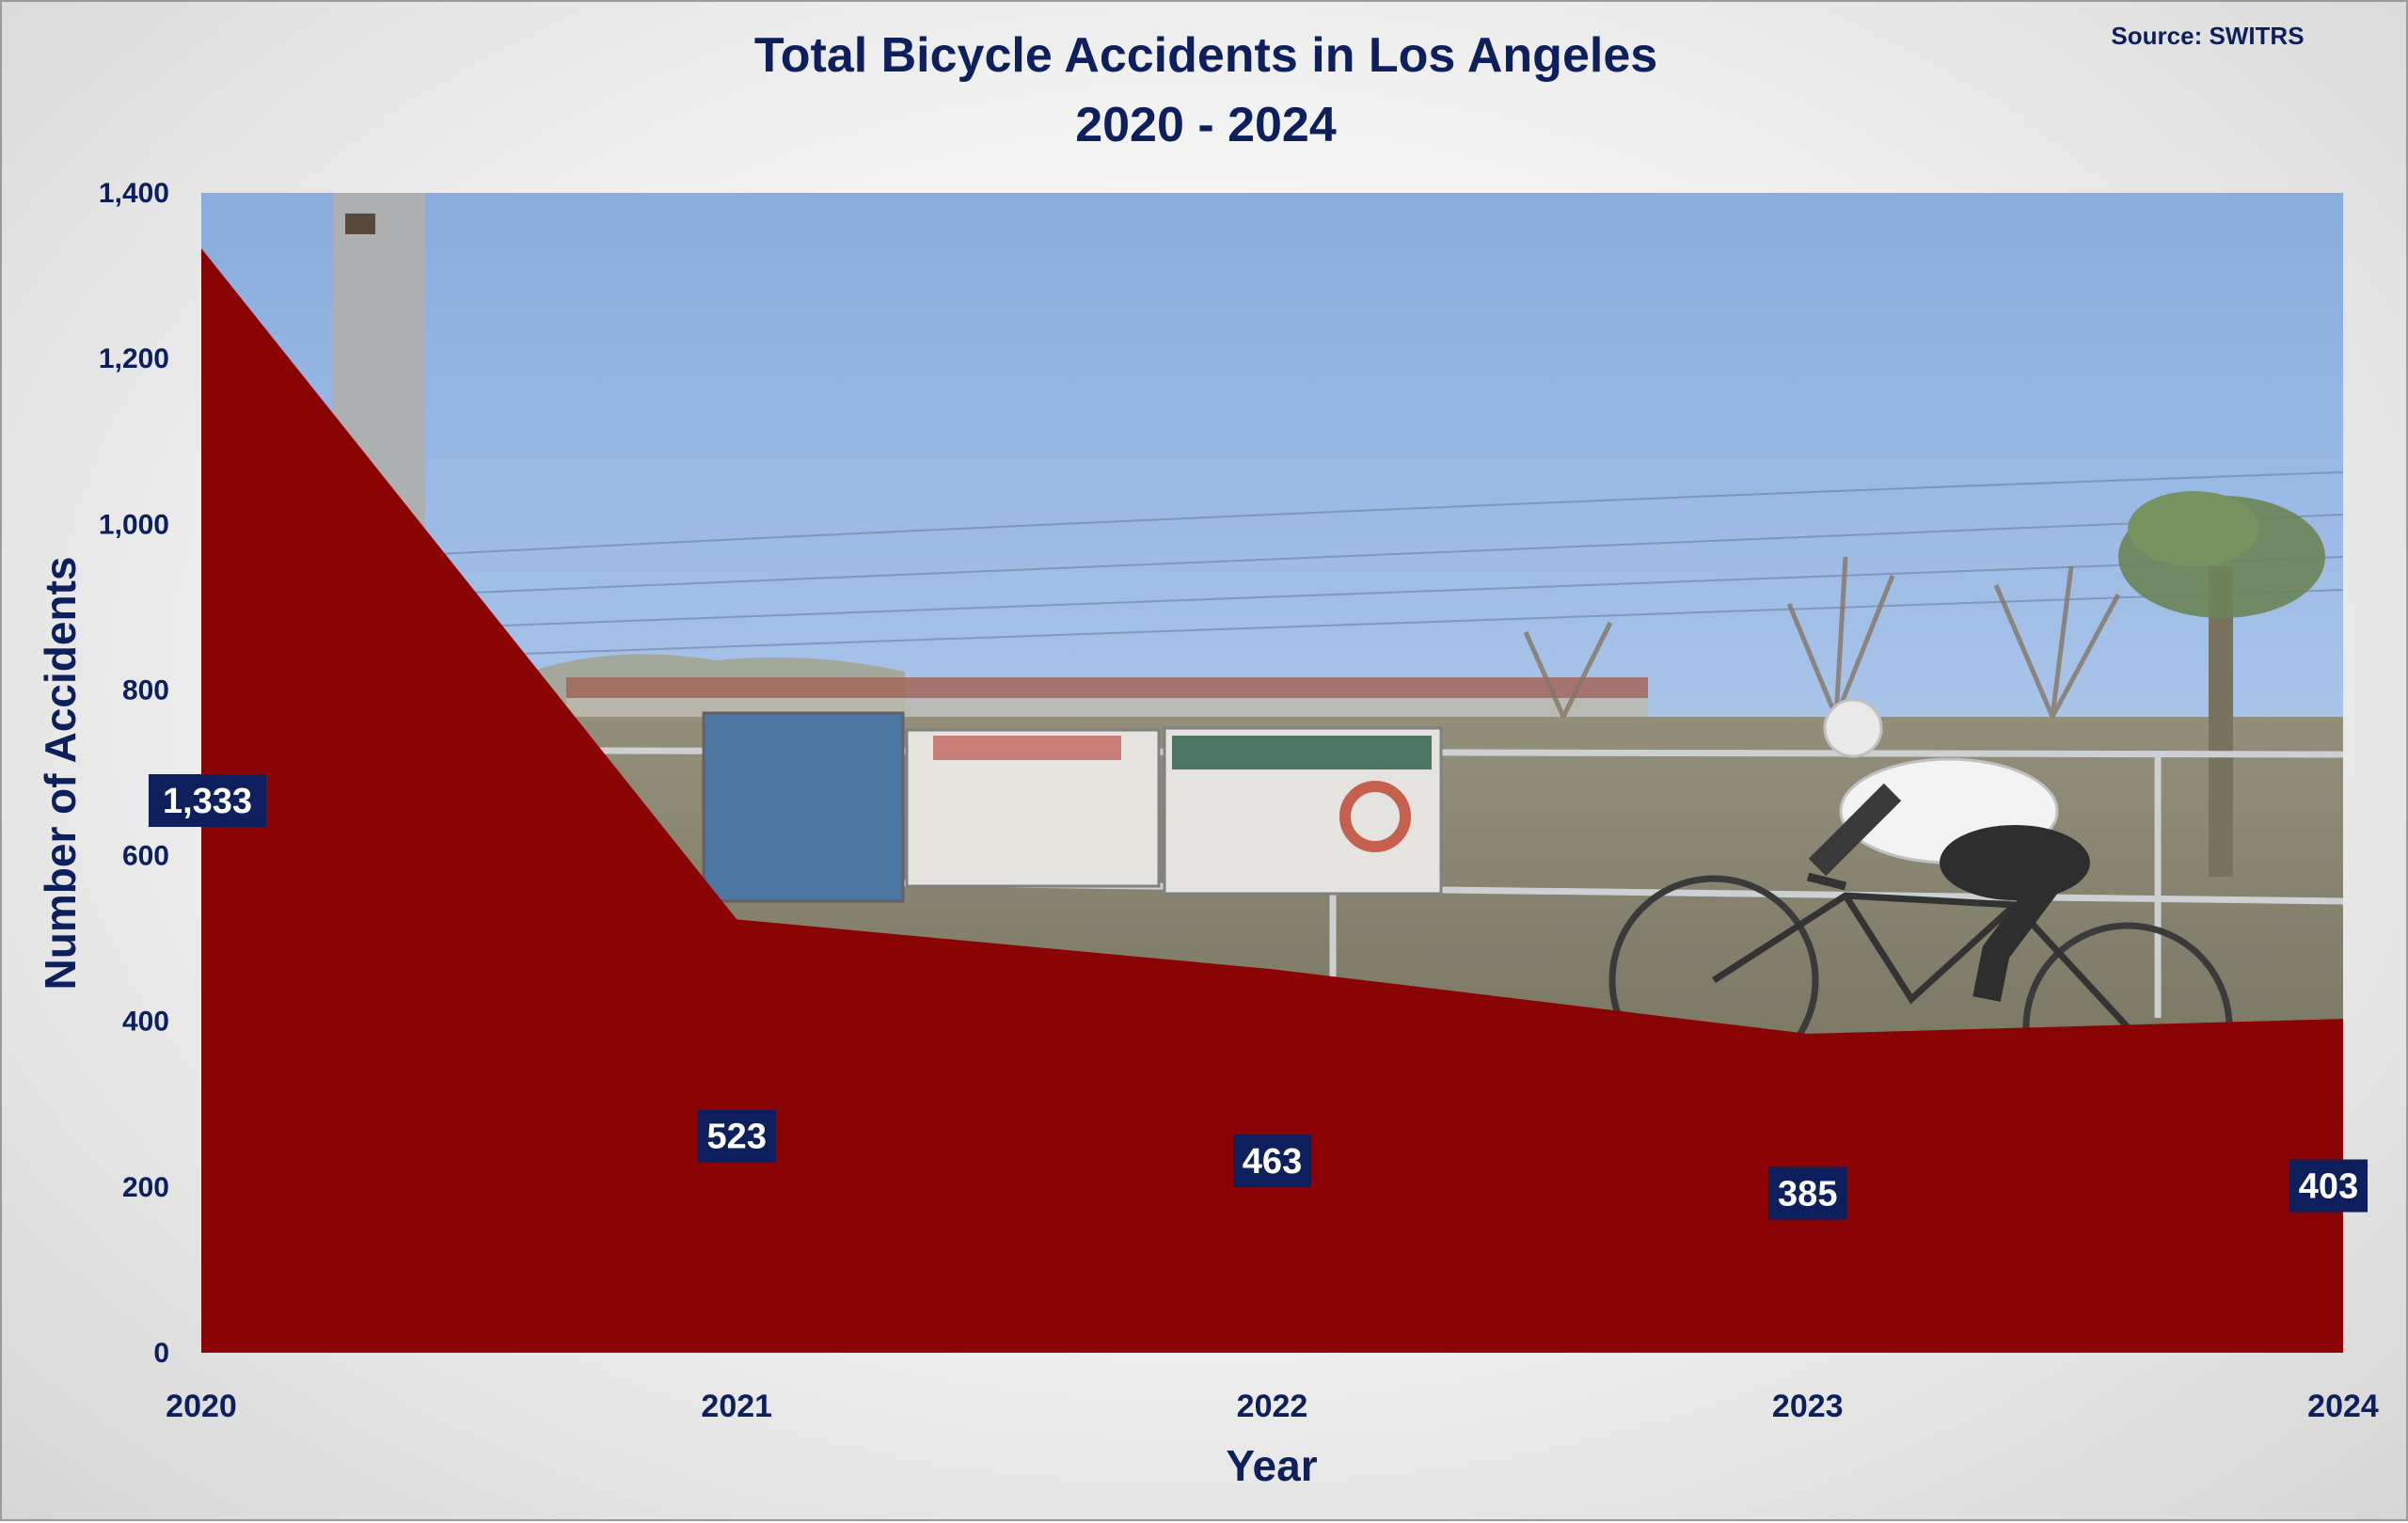 The height and width of the screenshot is (1523, 2408). What do you see at coordinates (134, 358) in the screenshot?
I see `y-tick-label: 1,200` at bounding box center [134, 358].